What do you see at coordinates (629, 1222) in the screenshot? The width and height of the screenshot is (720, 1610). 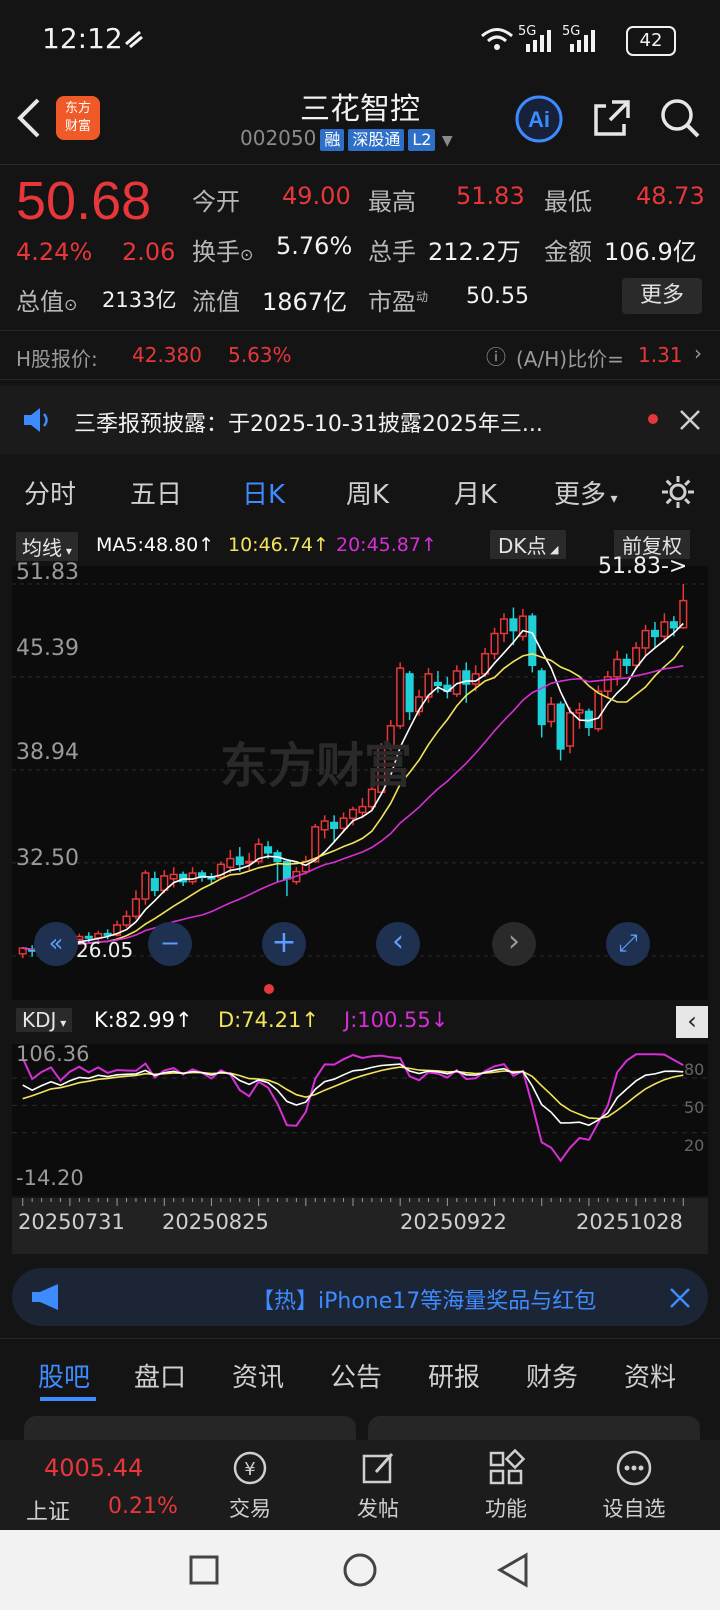 I see `date-tick-4: 20251028` at bounding box center [629, 1222].